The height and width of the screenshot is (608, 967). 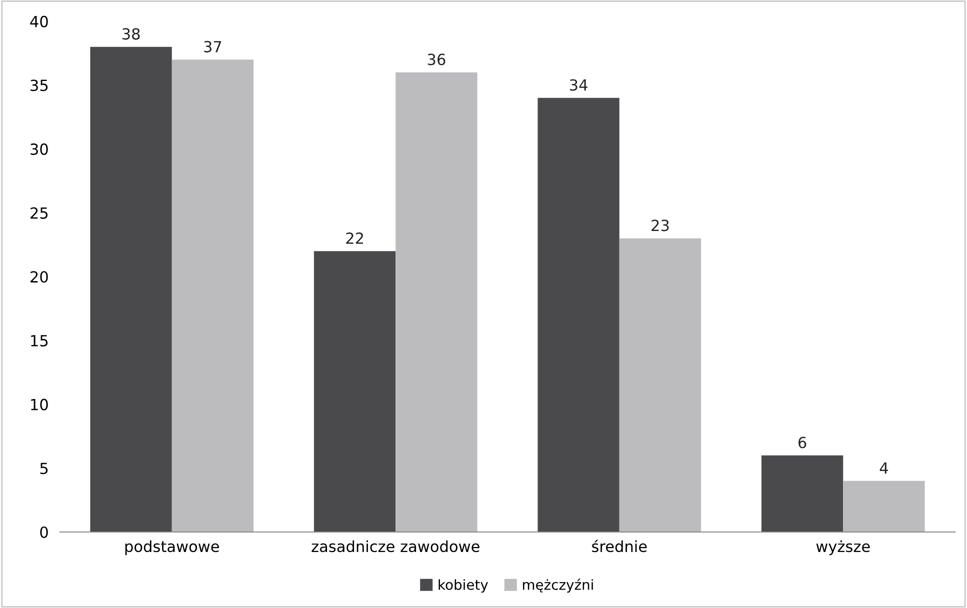 What do you see at coordinates (843, 548) in the screenshot?
I see `x-tick-label: wyższe` at bounding box center [843, 548].